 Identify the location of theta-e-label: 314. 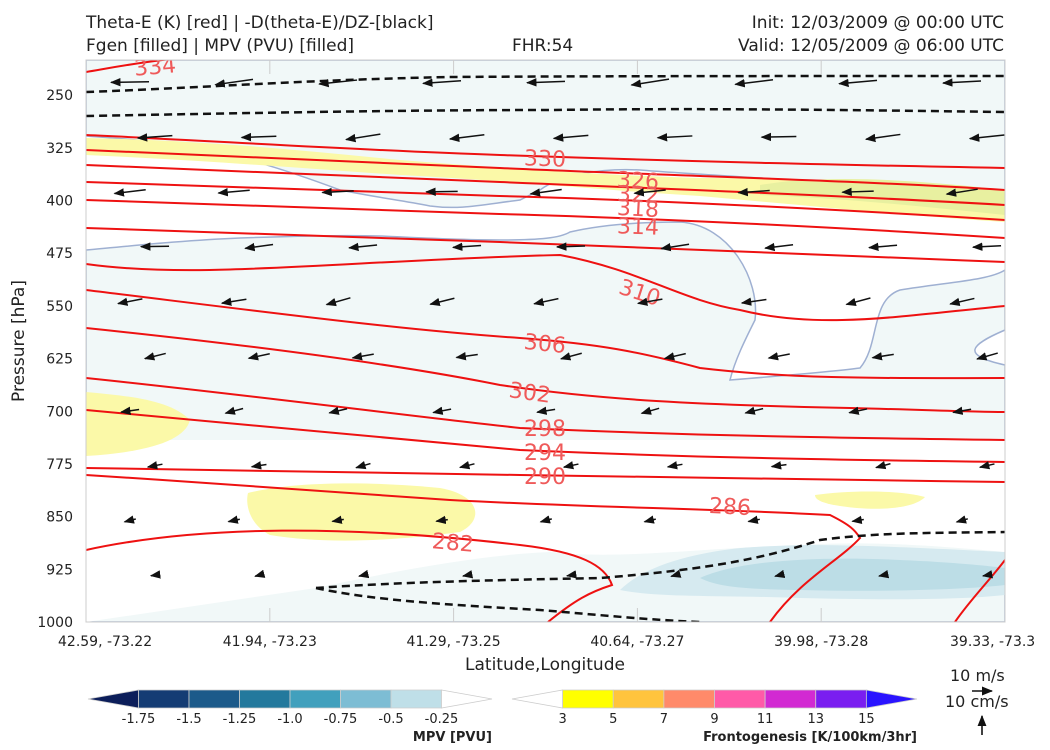
(638, 227).